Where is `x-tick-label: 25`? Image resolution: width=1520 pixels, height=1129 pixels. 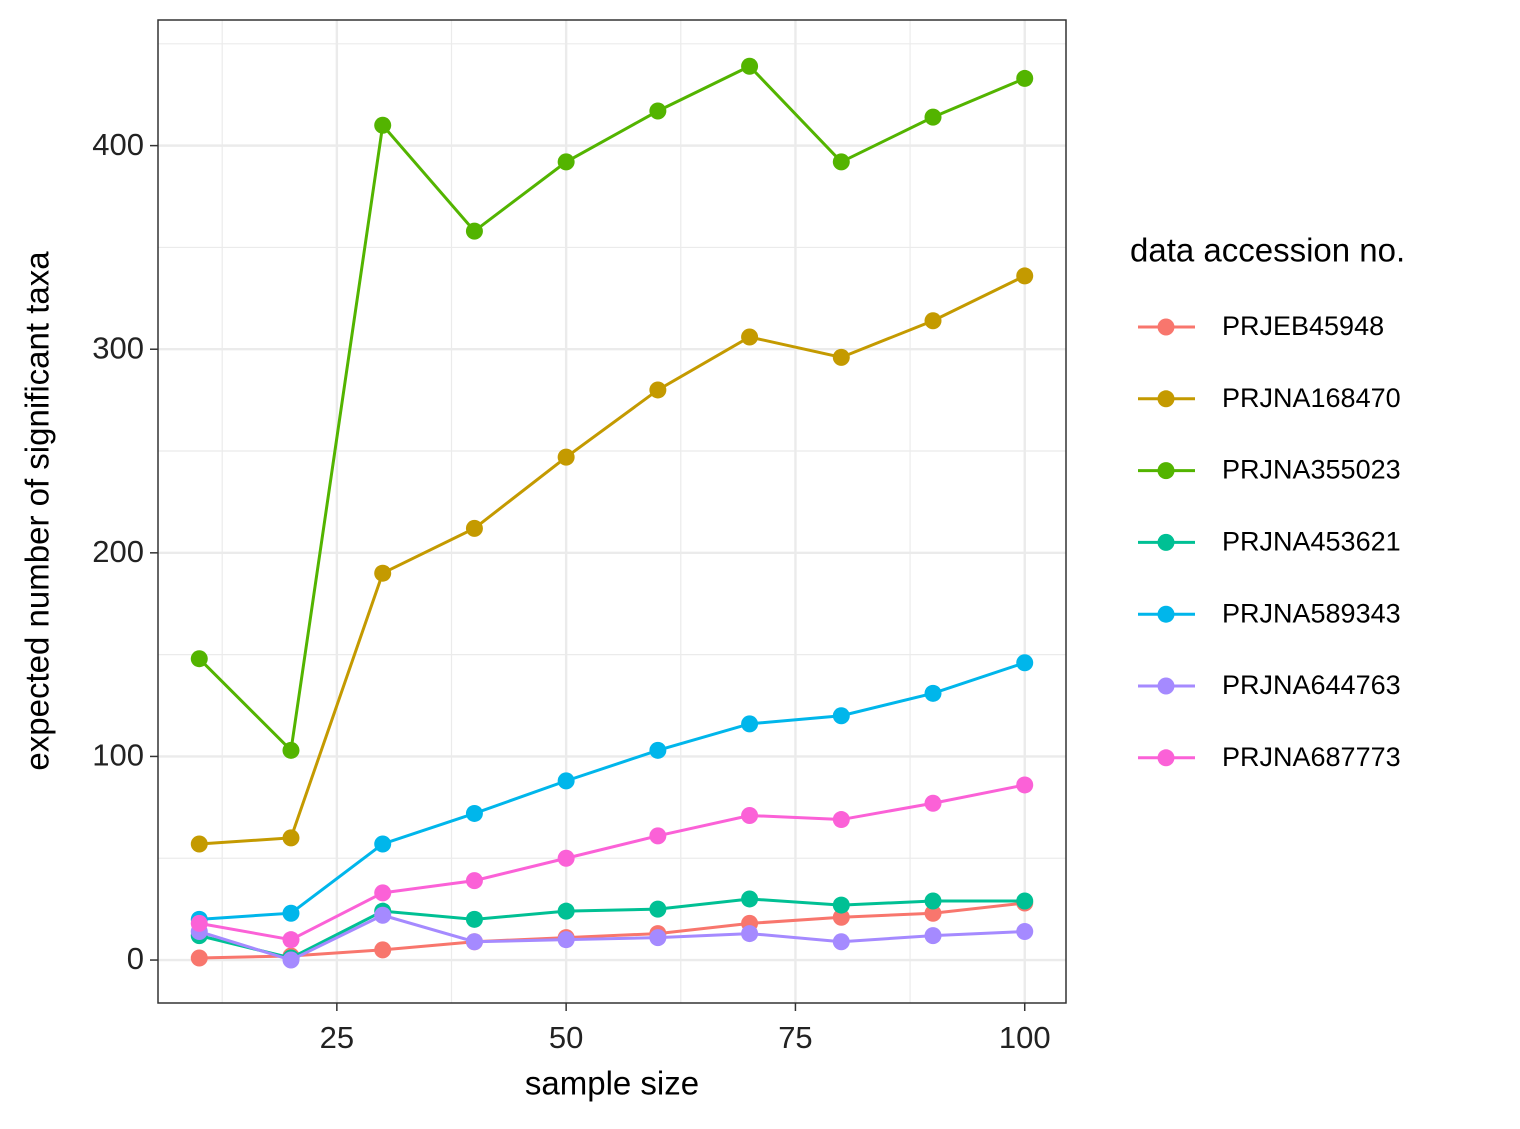
x-tick-label: 25 is located at coordinates (337, 1037).